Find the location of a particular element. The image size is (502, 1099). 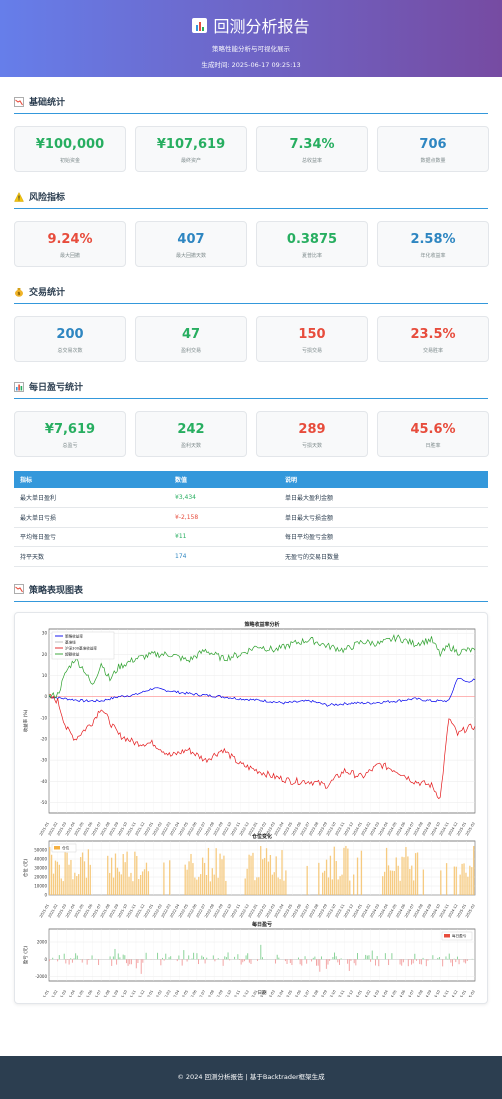

x-tick-label: 2022-11 is located at coordinates (235, 910).